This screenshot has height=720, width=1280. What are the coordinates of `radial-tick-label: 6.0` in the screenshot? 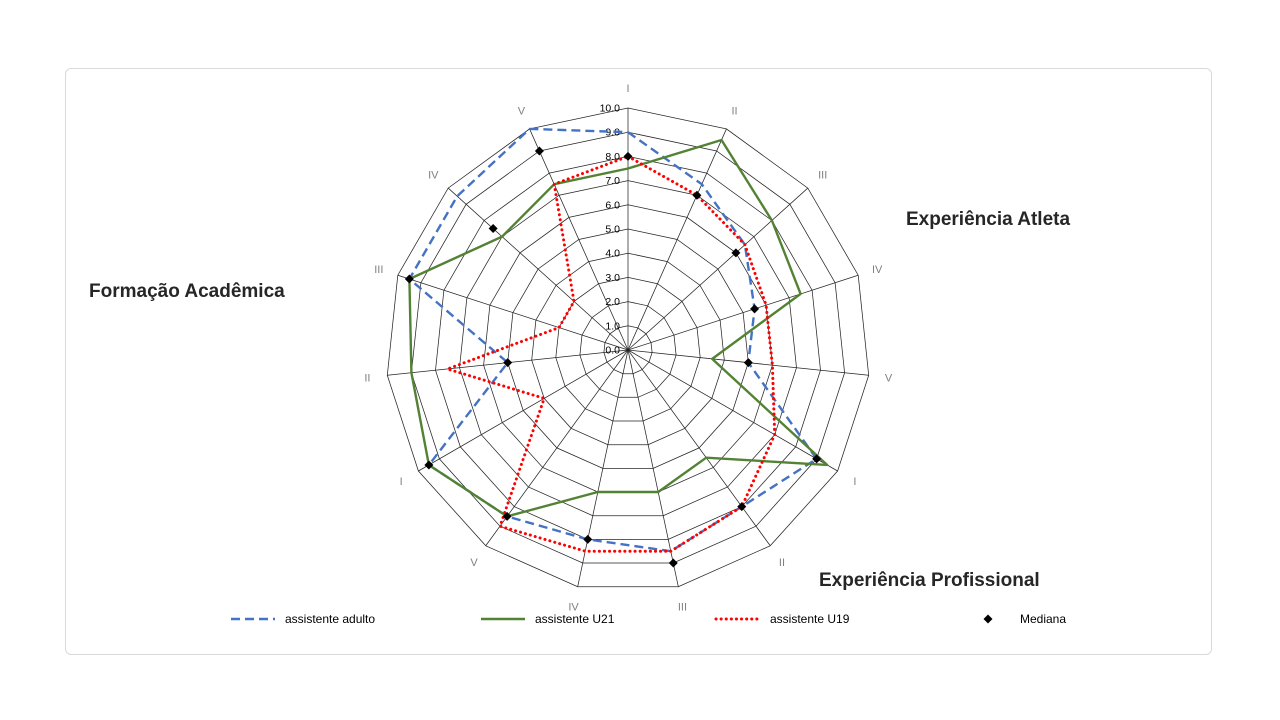 It's located at (612, 205).